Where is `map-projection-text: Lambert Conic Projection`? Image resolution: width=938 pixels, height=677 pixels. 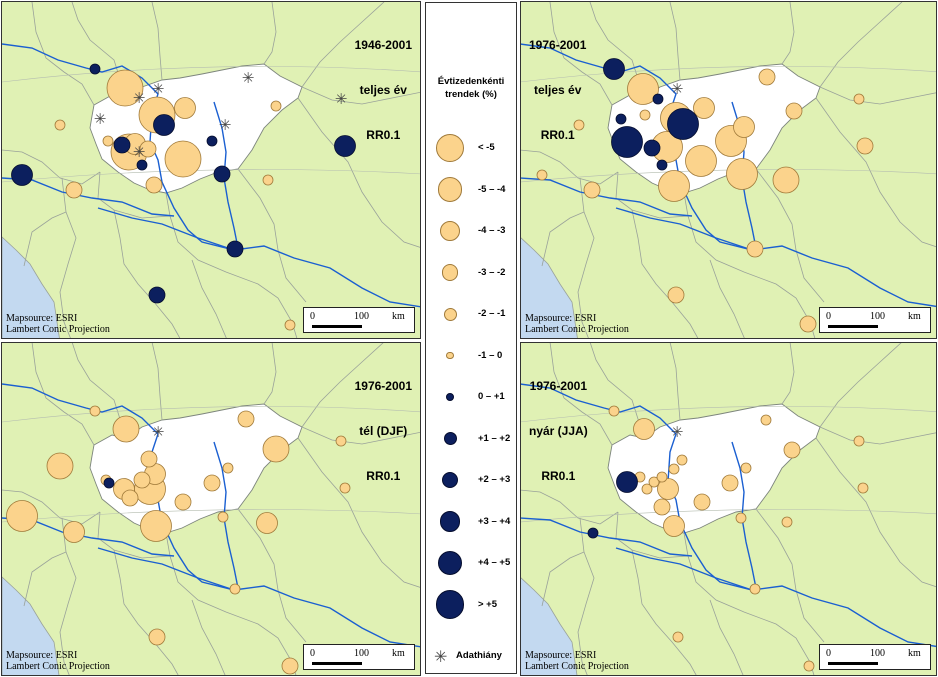 map-projection-text: Lambert Conic Projection is located at coordinates (577, 329).